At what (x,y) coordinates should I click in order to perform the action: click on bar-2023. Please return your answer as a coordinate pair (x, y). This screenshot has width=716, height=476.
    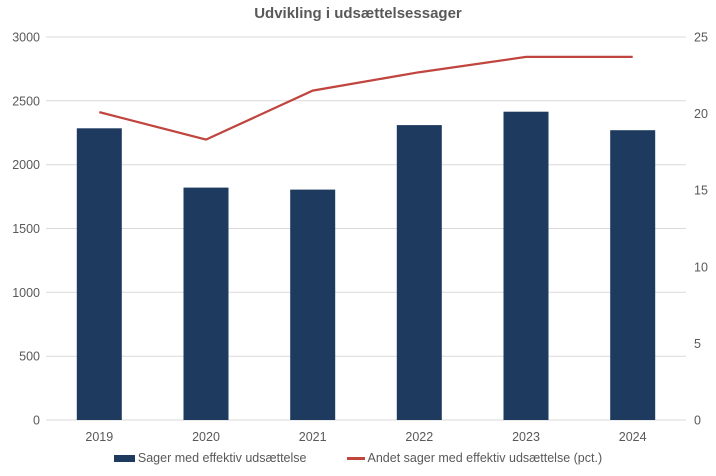
    Looking at the image, I should click on (526, 265).